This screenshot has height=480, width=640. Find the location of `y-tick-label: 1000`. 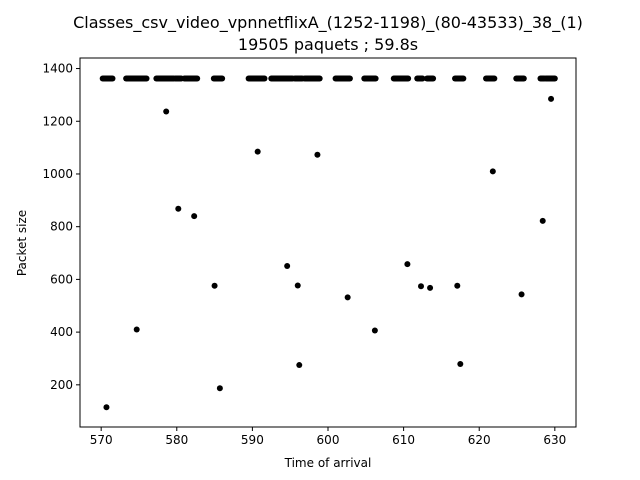

y-tick-label: 1000 is located at coordinates (57, 174).